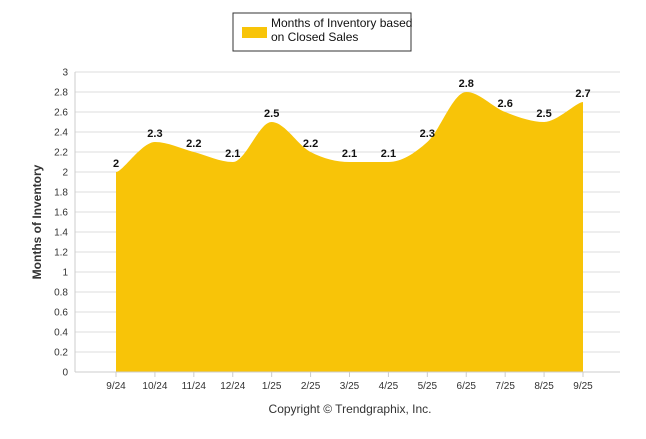 This screenshot has width=646, height=439. I want to click on x-tick-label: 8/25, so click(544, 386).